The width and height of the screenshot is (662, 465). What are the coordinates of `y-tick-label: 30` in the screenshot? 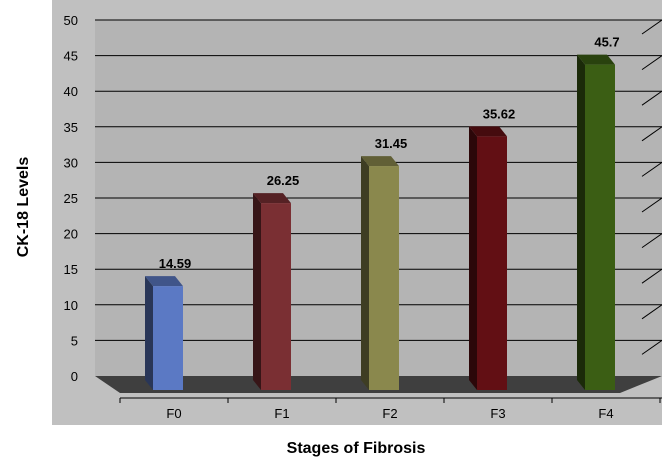 It's located at (71, 162).